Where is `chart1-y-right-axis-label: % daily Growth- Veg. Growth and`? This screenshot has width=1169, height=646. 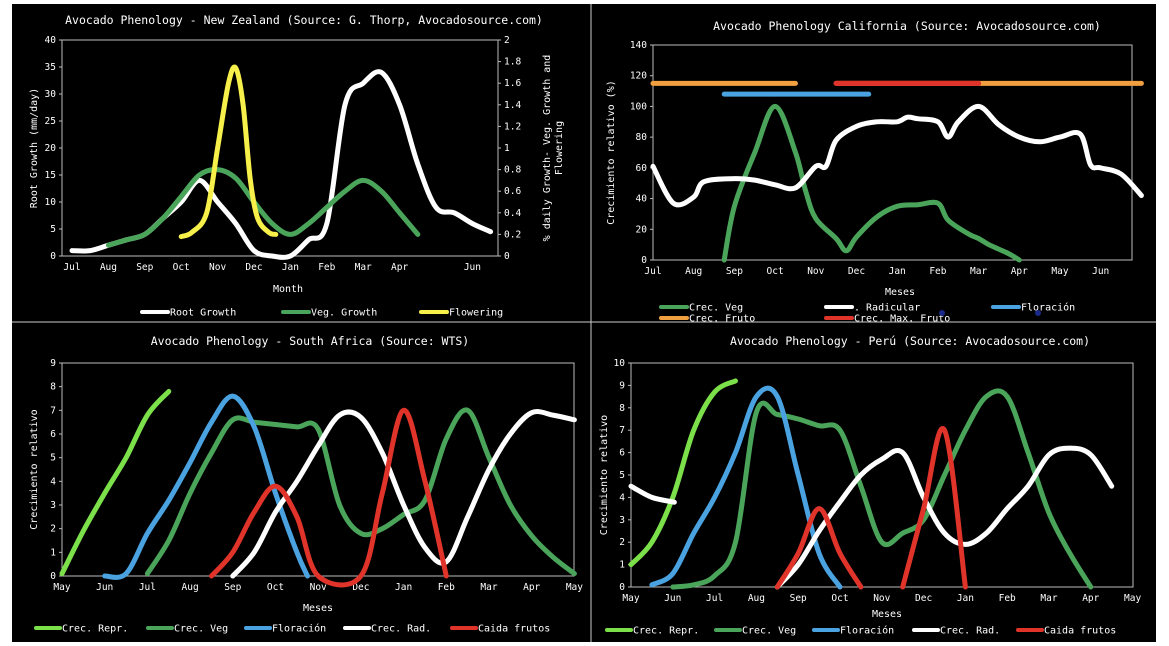 chart1-y-right-axis-label: % daily Growth- Veg. Growth and is located at coordinates (547, 148).